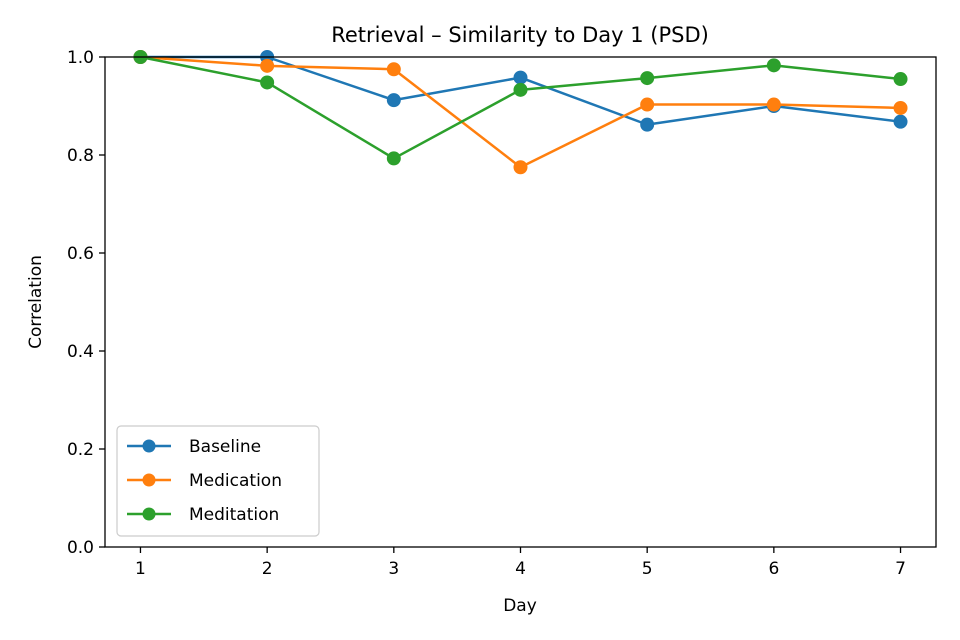 This screenshot has width=960, height=640. What do you see at coordinates (80, 450) in the screenshot?
I see `y-tick-label: 0.2` at bounding box center [80, 450].